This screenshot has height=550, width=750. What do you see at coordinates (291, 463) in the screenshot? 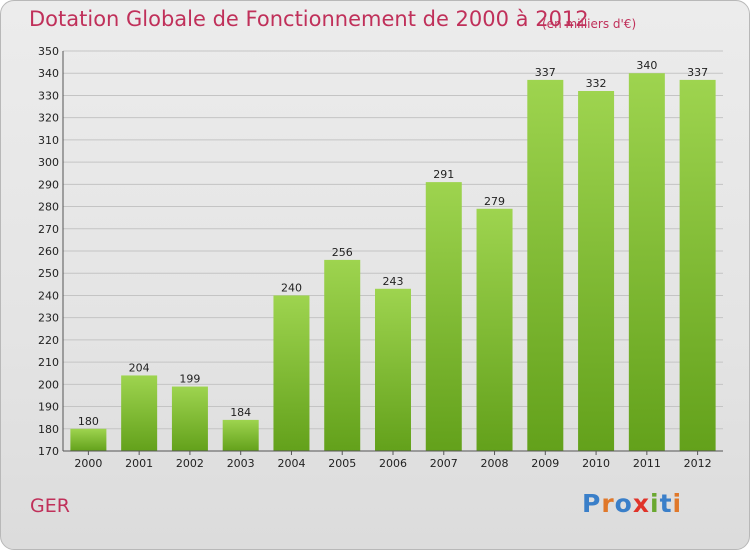
I see `x-tick-label: 2004` at bounding box center [291, 463].